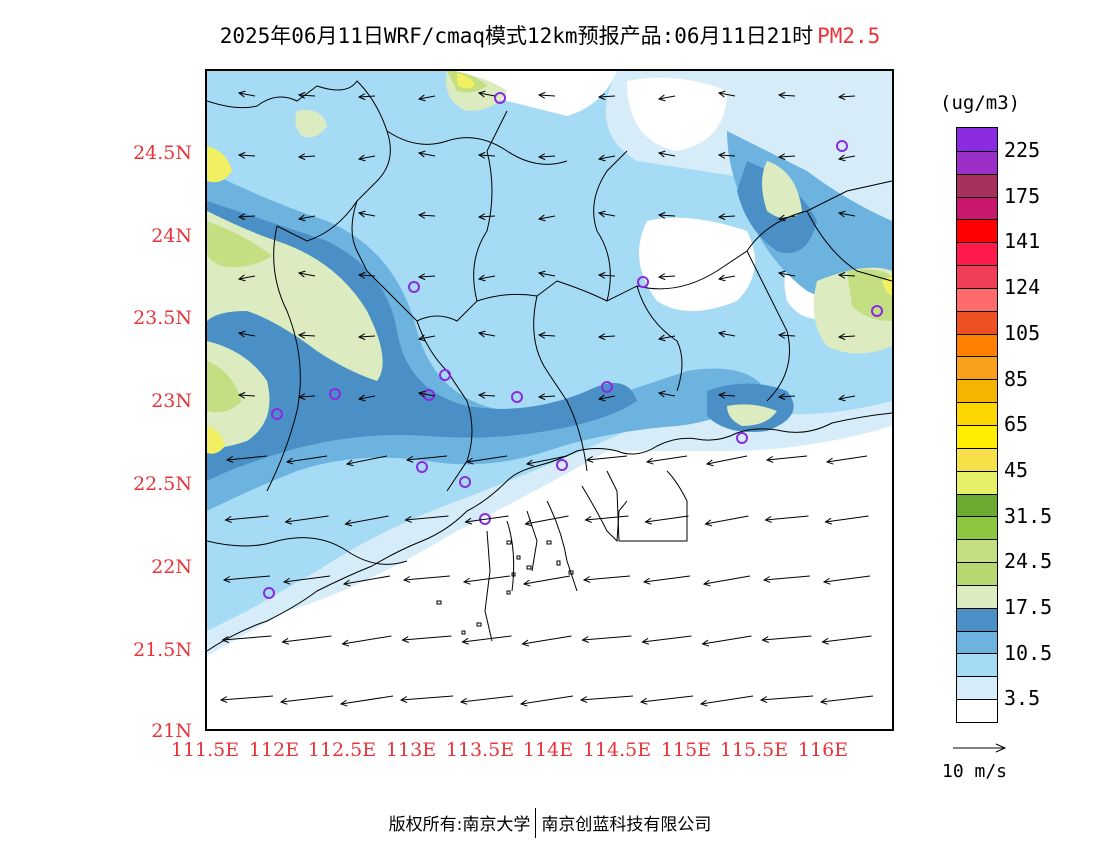  Describe the element at coordinates (686, 750) in the screenshot. I see `lon-tick-115: 115E` at that location.